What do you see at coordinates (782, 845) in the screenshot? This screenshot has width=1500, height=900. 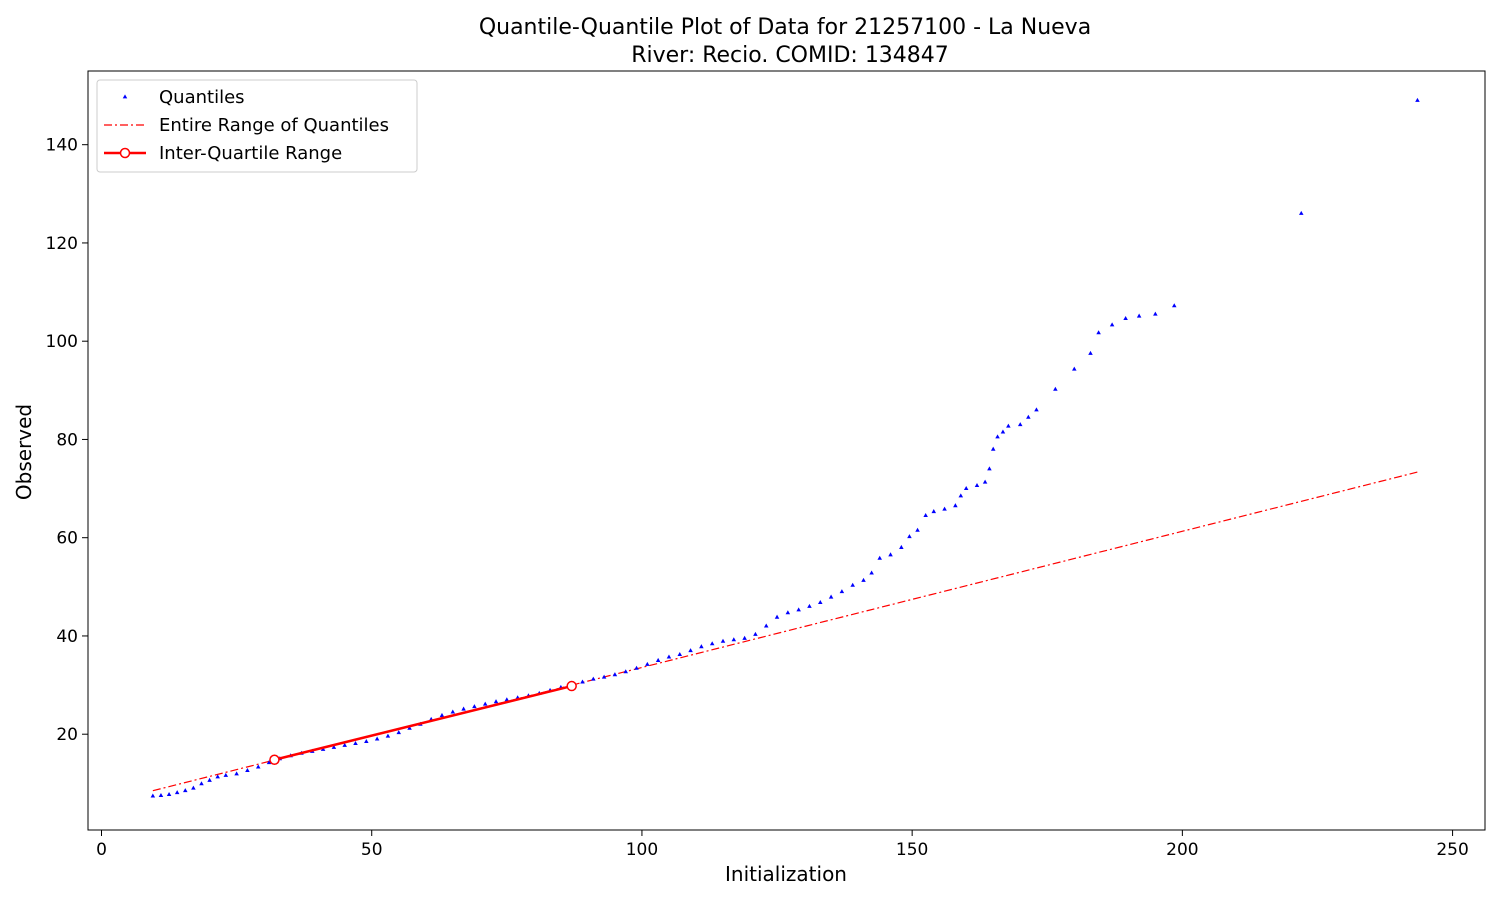 I see `x-axis: 0 50 100 150 200 250` at bounding box center [782, 845].